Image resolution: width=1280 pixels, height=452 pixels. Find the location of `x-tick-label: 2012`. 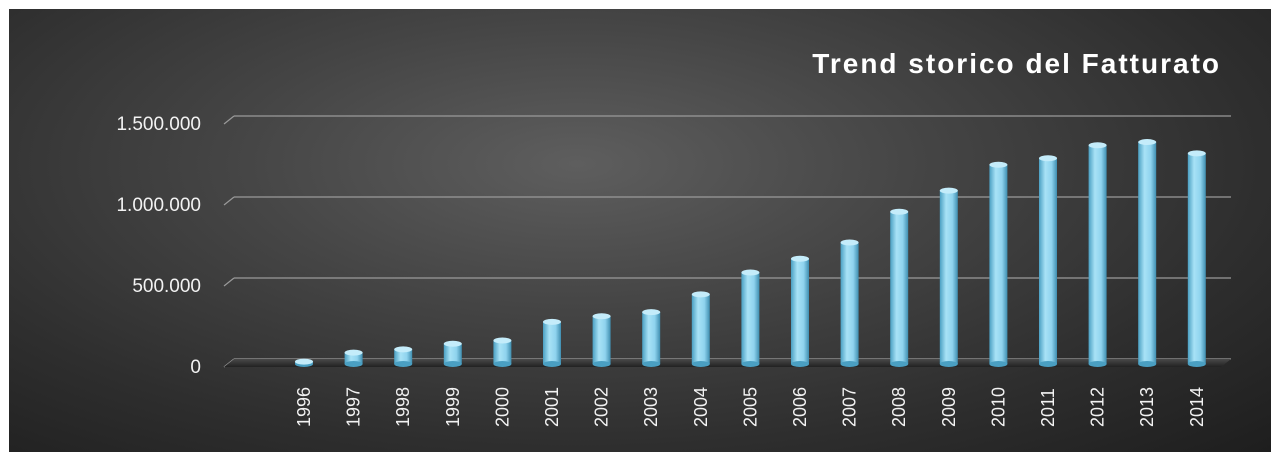

x-tick-label: 2012 is located at coordinates (1098, 407).